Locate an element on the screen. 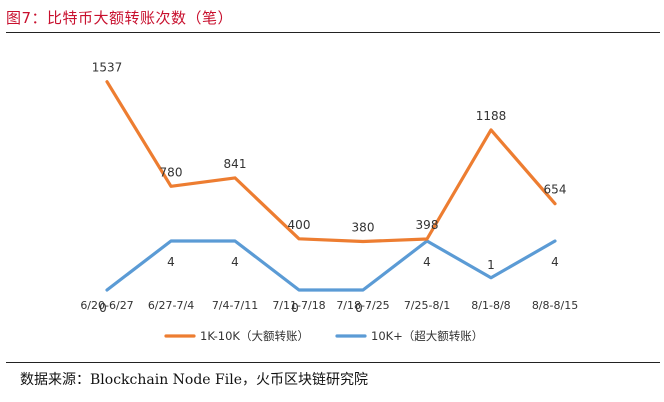  x-tick-label: 6/20-6/27 is located at coordinates (106, 305).